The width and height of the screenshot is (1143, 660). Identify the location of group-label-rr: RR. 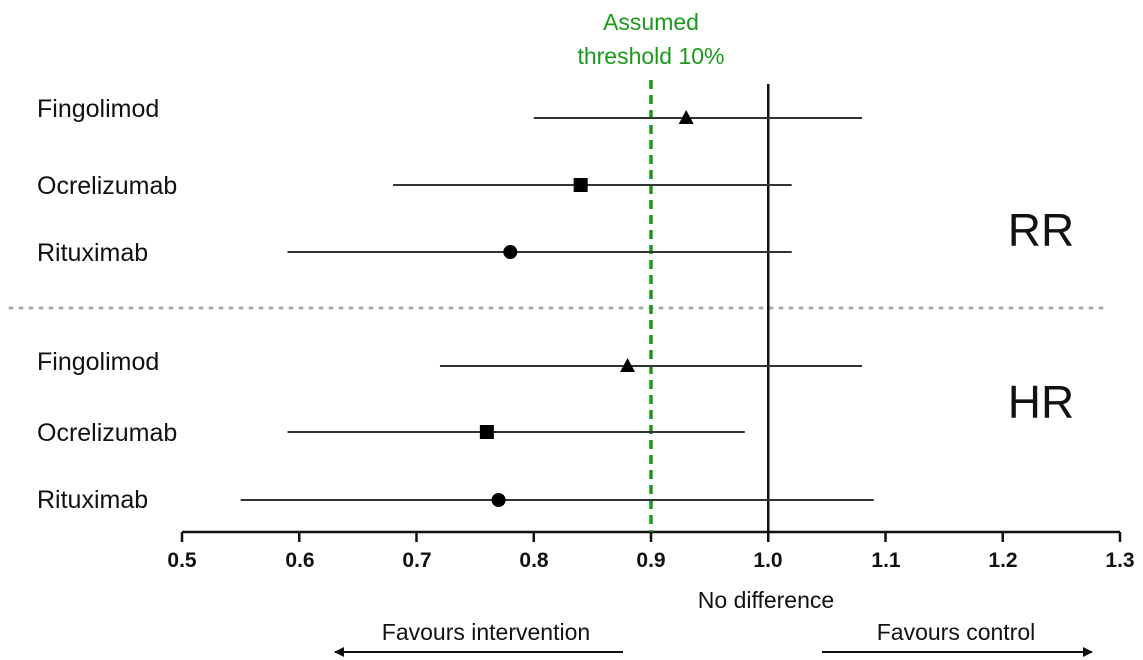
(1041, 230).